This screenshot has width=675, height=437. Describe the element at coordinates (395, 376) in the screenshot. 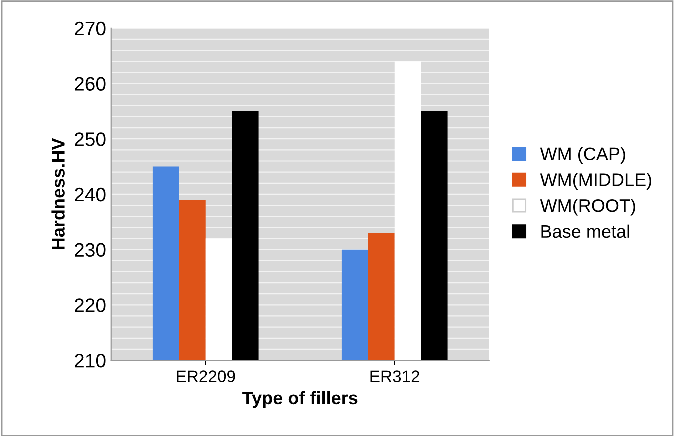

I see `x-tick-label: ER312` at that location.